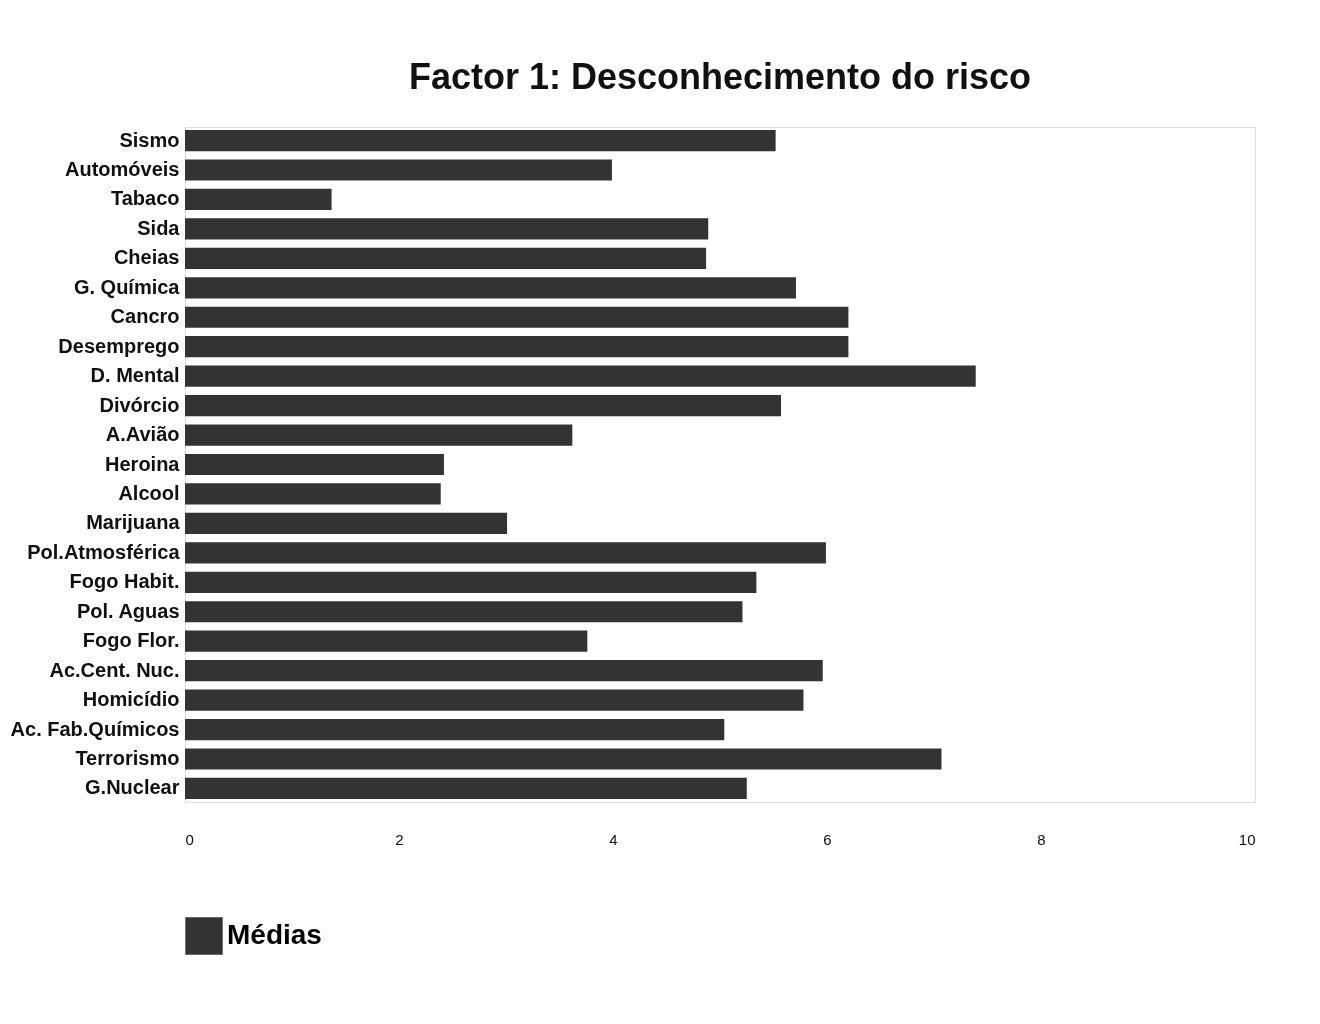  I want to click on x-tick-label: 4, so click(613, 839).